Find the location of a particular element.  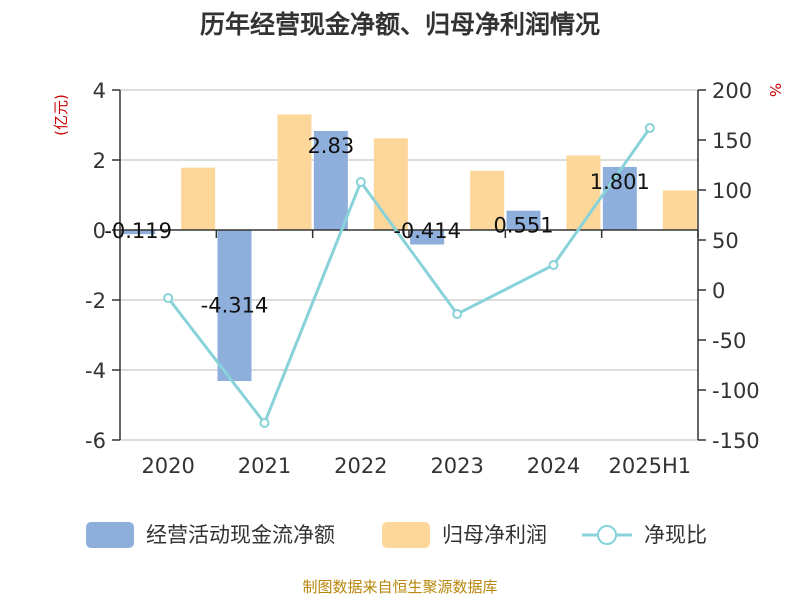

data-label-cash-flow-2021: -4.314 is located at coordinates (235, 305).